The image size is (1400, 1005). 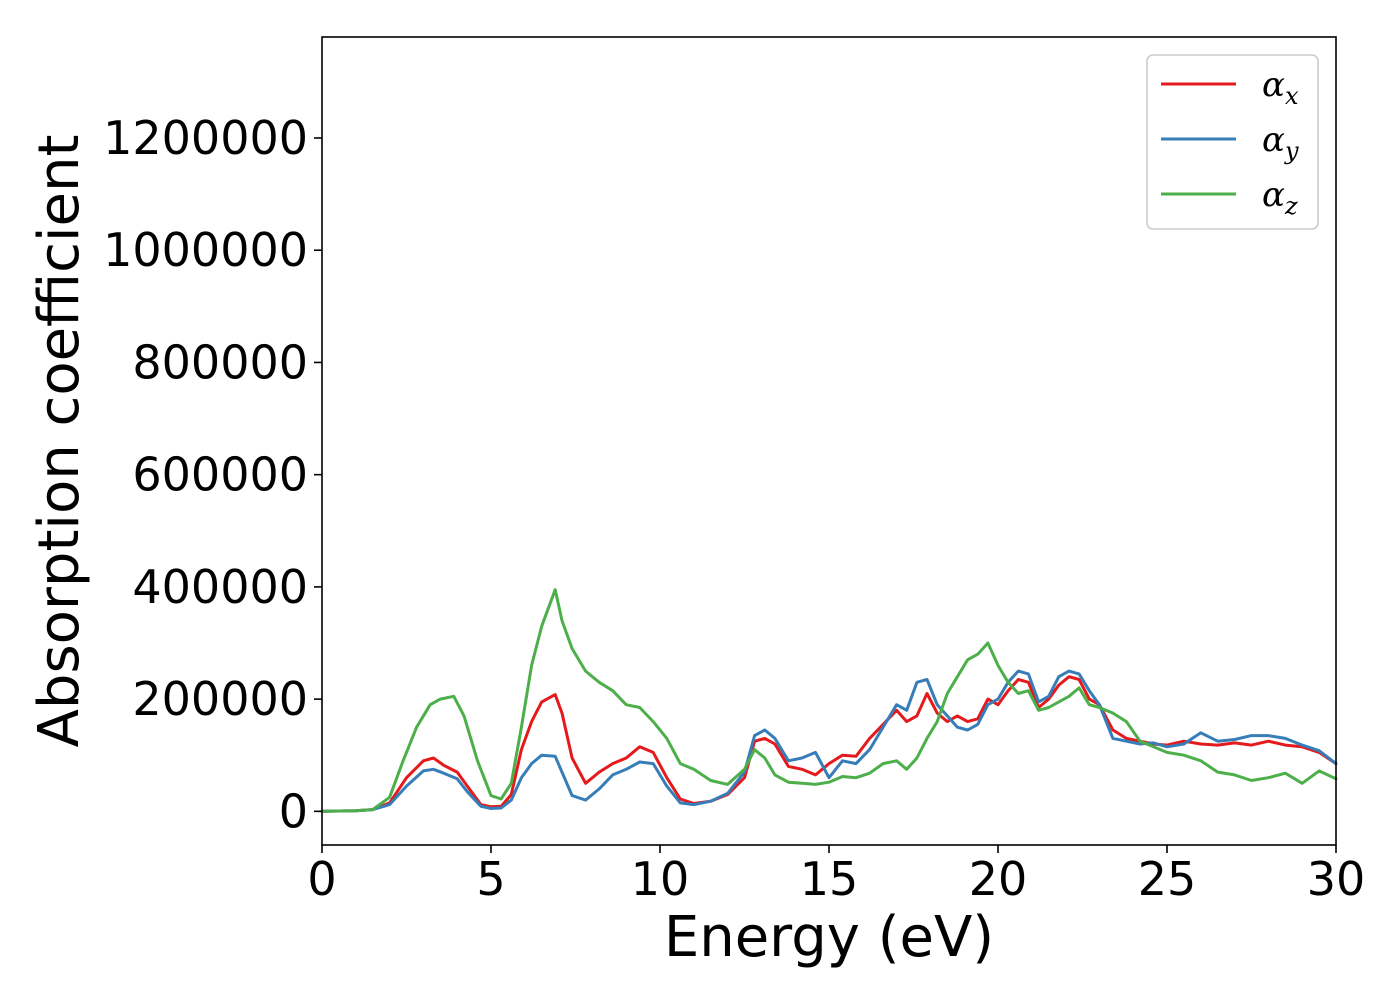 I want to click on y-tick-label: 0, so click(x=293, y=811).